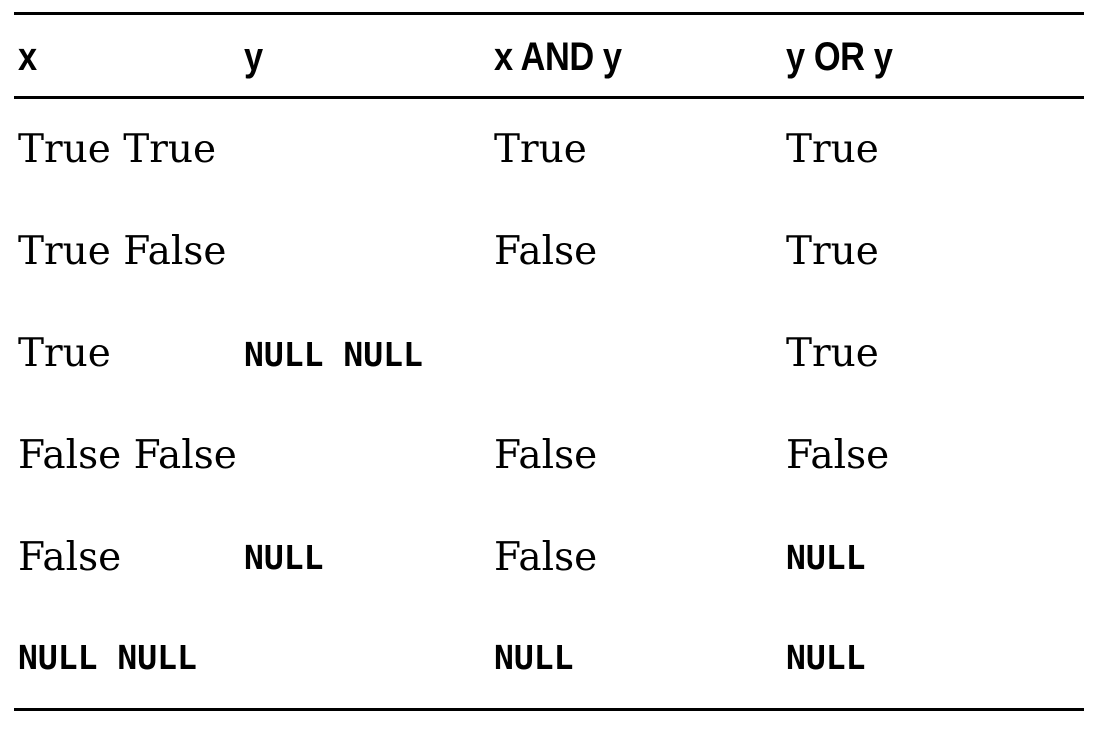  Describe the element at coordinates (546, 557) in the screenshot. I see `table-row-5-col-3: False` at that location.